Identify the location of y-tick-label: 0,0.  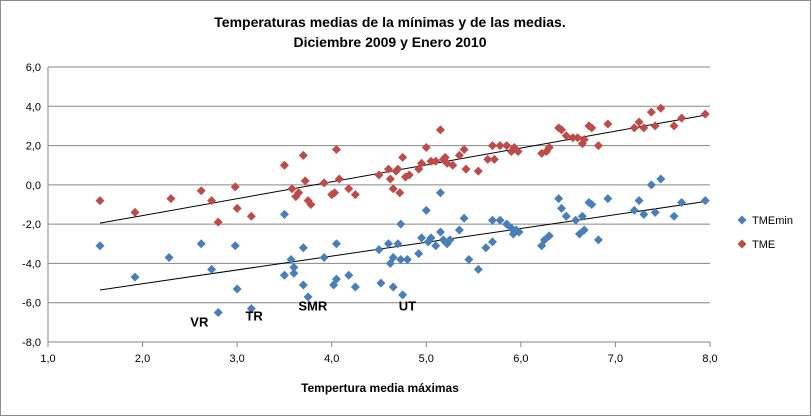
(33, 186).